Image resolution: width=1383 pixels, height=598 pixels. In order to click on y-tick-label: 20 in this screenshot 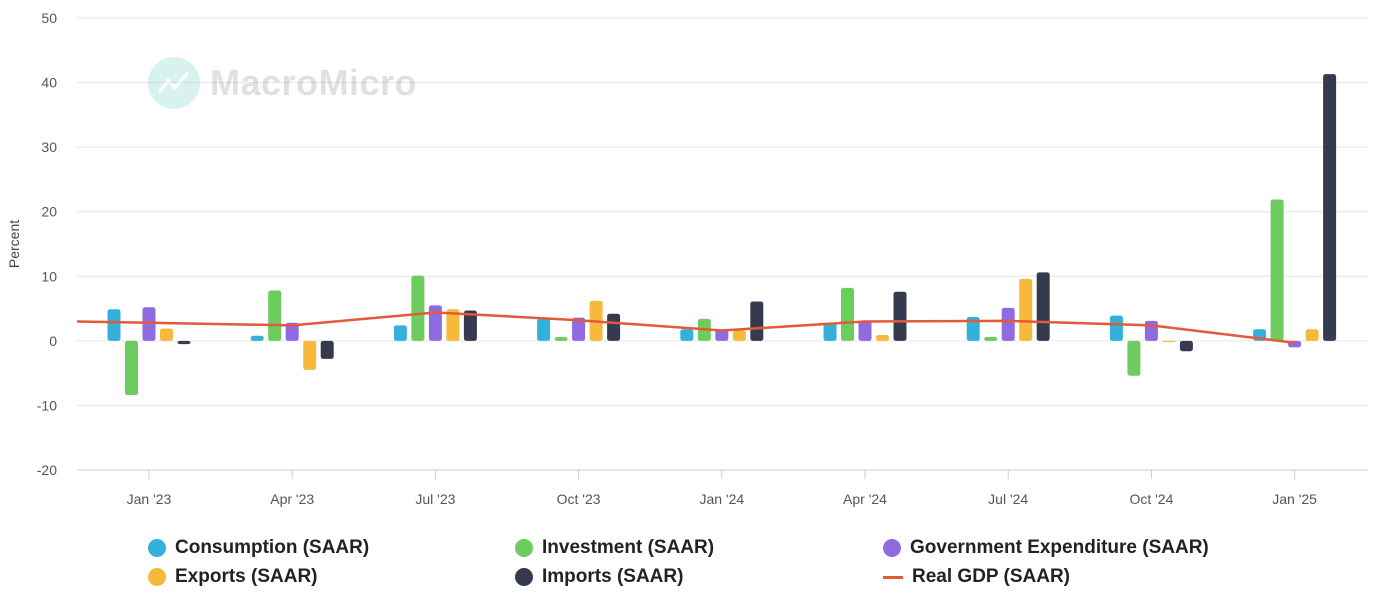, I will do `click(49, 212)`.